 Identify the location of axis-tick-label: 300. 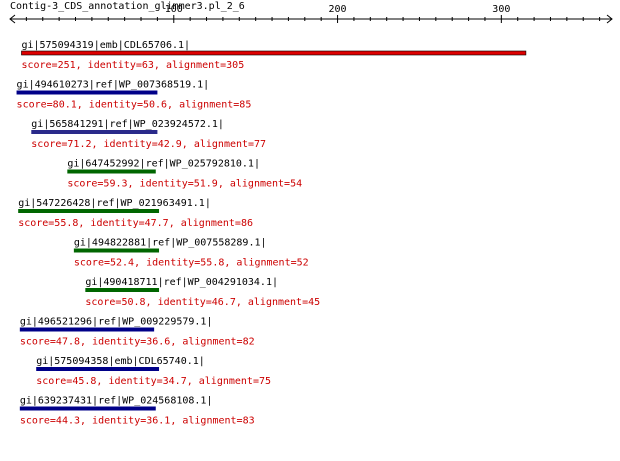
(501, 9).